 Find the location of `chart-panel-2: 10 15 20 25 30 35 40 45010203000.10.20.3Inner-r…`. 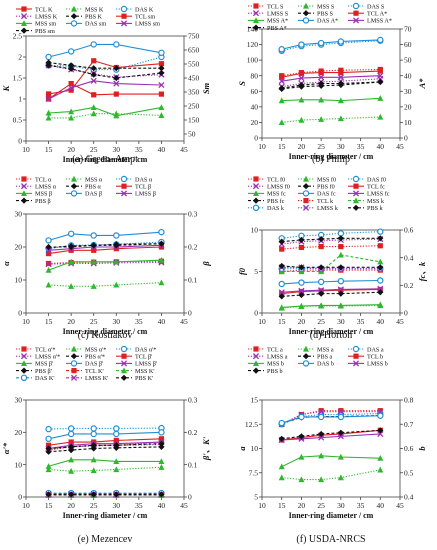

chart-panel-2: 10 15 20 25 30 35 40 45010203000.10.20.3Inner-r… is located at coordinates (106, 258).